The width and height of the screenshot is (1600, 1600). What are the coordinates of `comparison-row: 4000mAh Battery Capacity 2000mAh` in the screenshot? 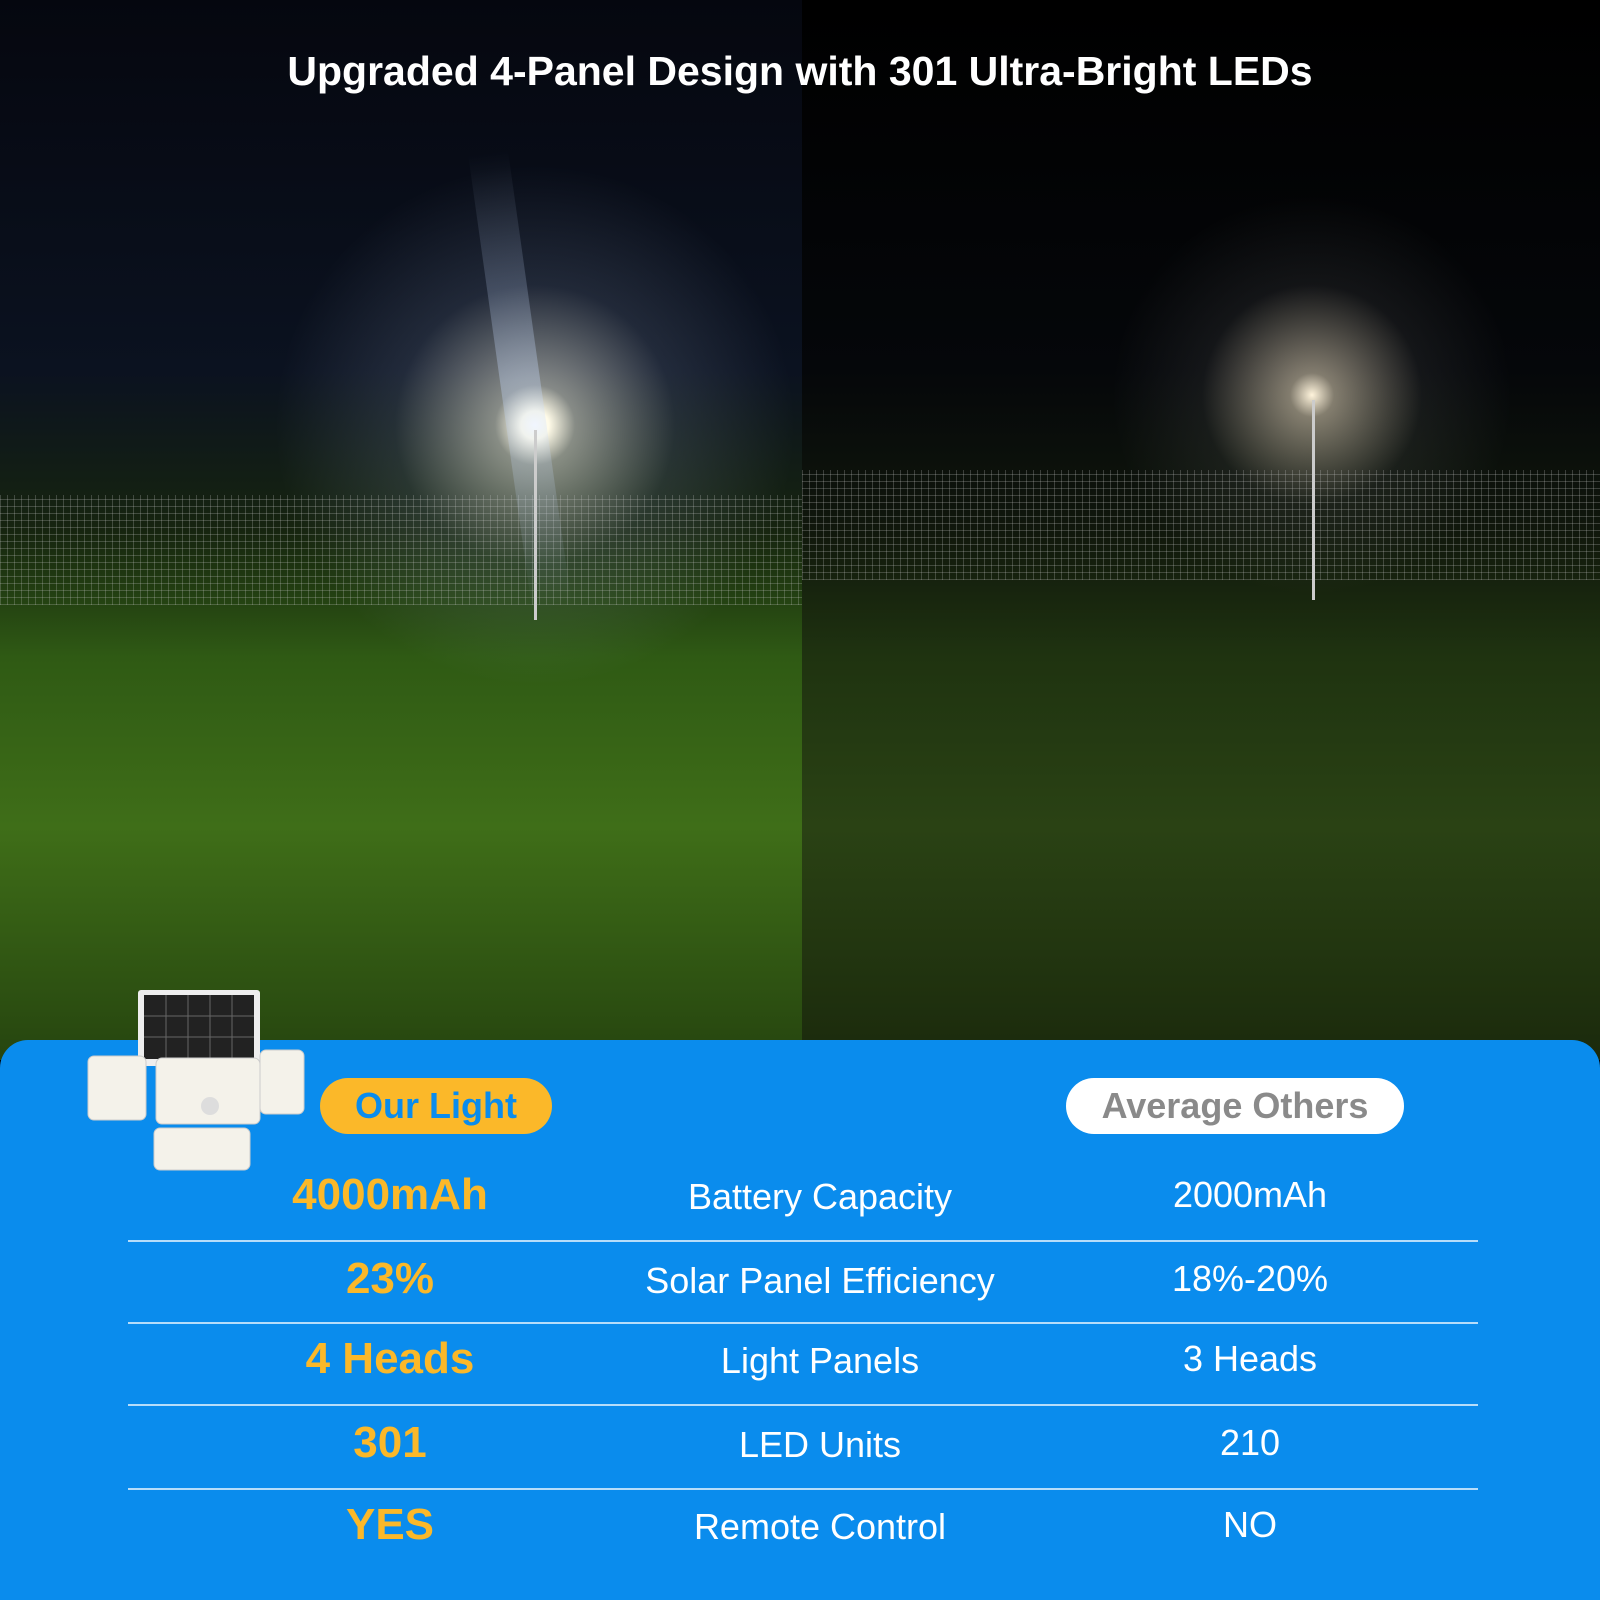 It's located at (800, 1210).